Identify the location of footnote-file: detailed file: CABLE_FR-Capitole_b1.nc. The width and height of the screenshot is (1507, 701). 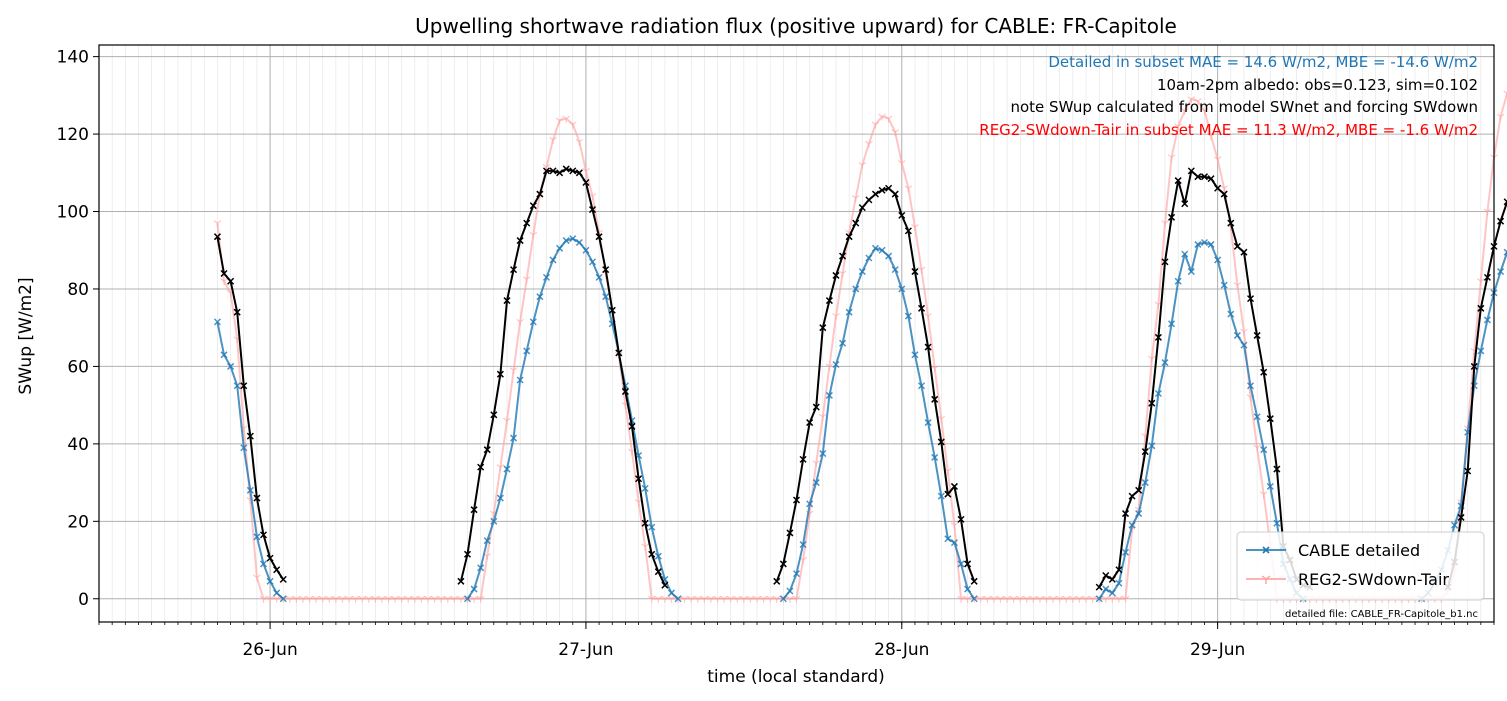
(1381, 614).